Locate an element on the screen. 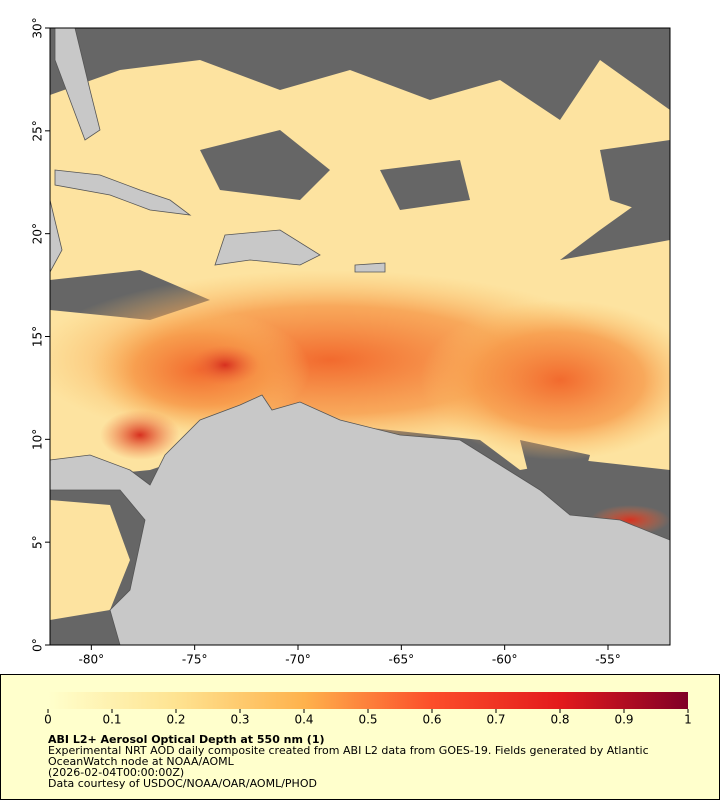  colorbar is located at coordinates (368, 700).